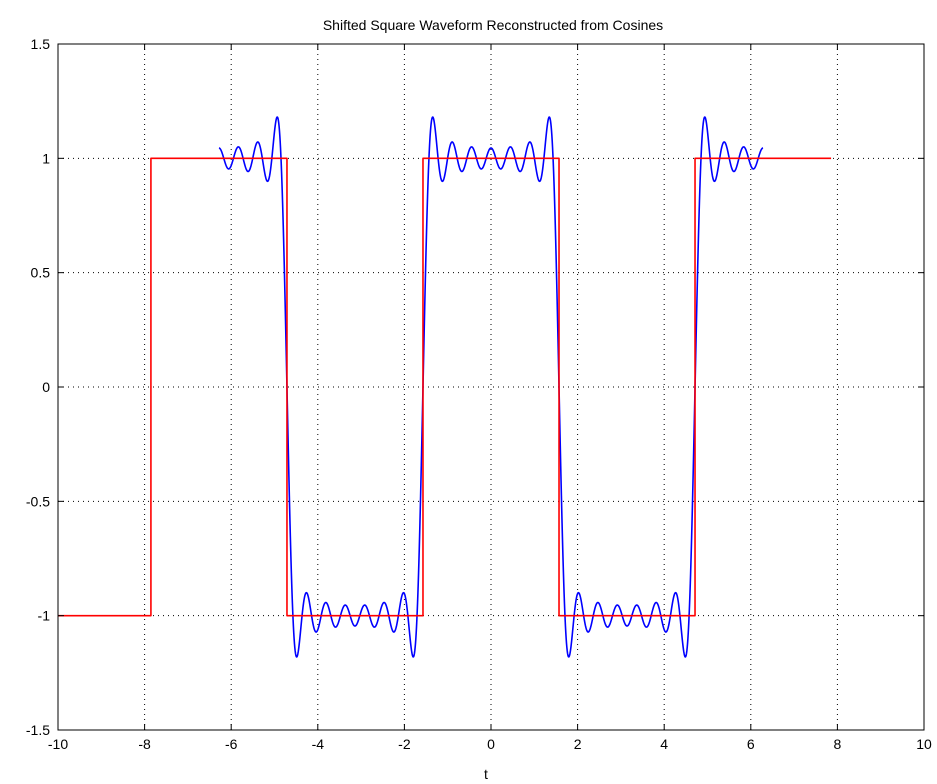  What do you see at coordinates (38, 730) in the screenshot?
I see `y-tick-label: -1.5` at bounding box center [38, 730].